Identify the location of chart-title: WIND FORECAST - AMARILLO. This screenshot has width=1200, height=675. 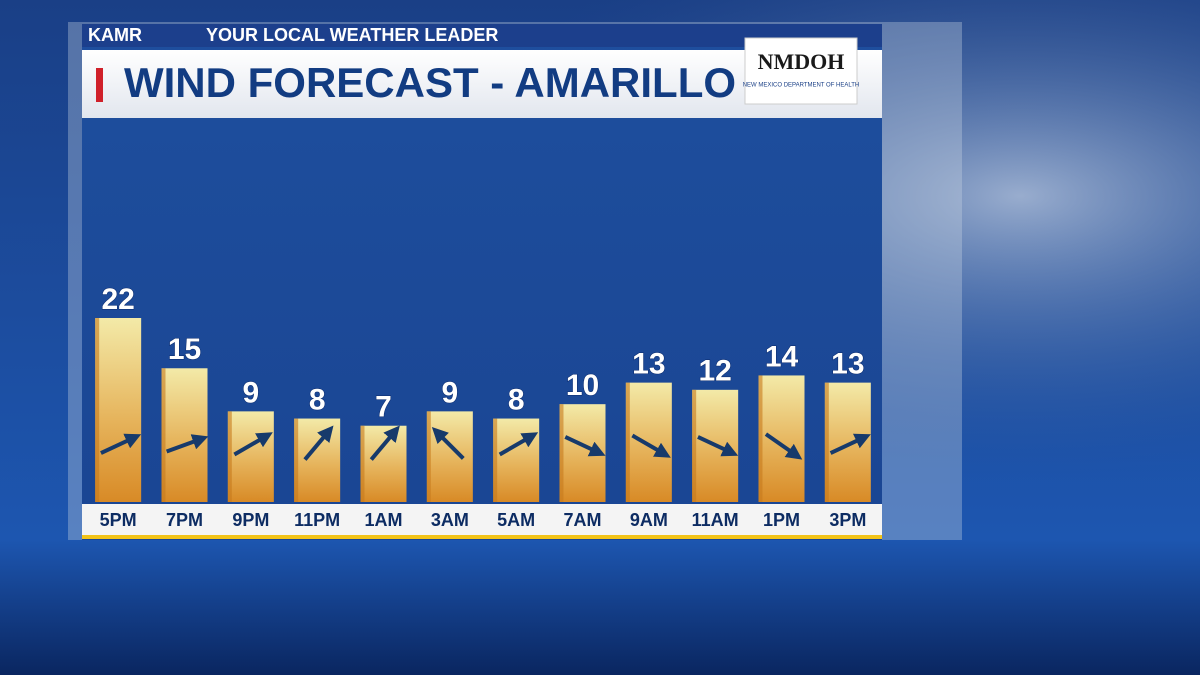
(430, 82).